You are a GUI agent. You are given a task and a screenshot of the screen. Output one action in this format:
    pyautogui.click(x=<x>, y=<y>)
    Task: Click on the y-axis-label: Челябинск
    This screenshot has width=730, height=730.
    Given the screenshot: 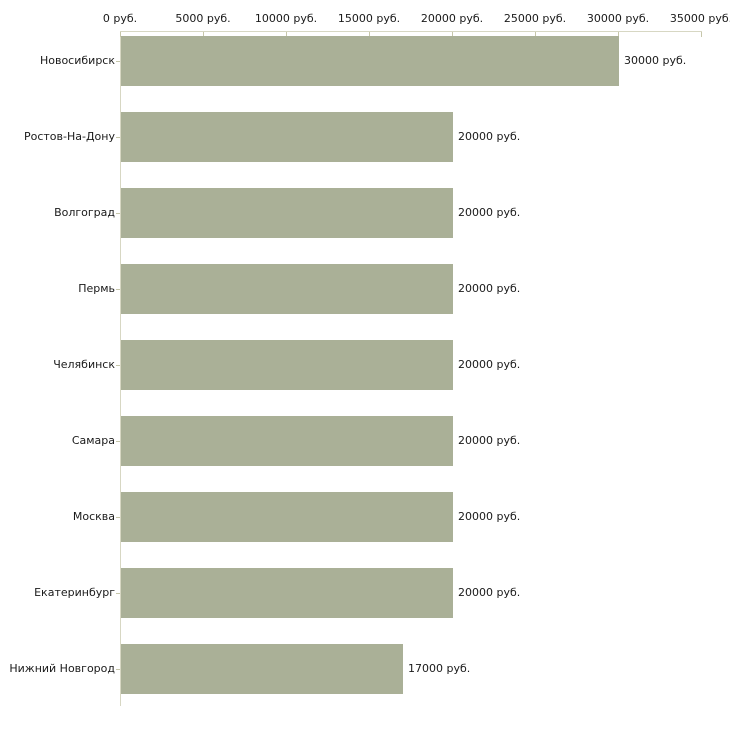 What is the action you would take?
    pyautogui.click(x=84, y=364)
    